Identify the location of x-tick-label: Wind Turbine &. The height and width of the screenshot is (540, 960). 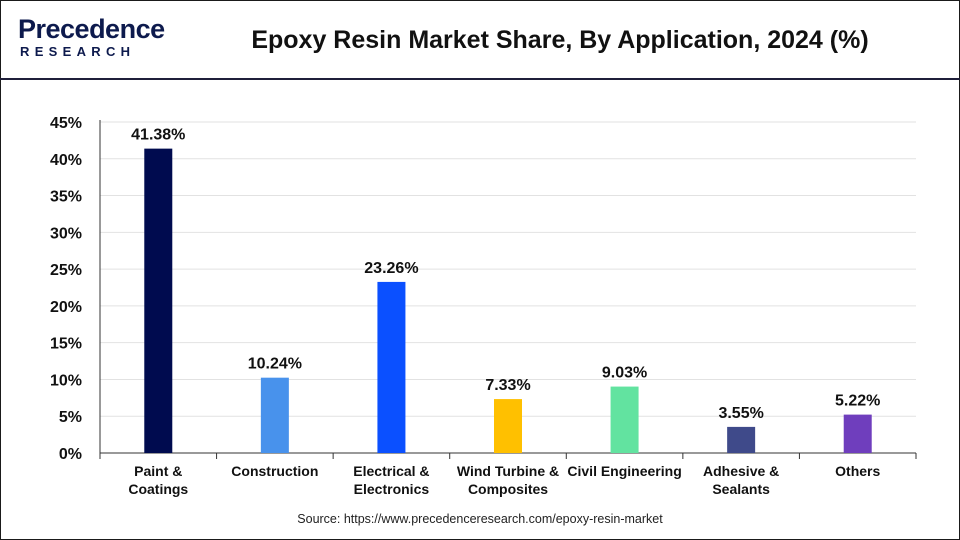
(508, 471).